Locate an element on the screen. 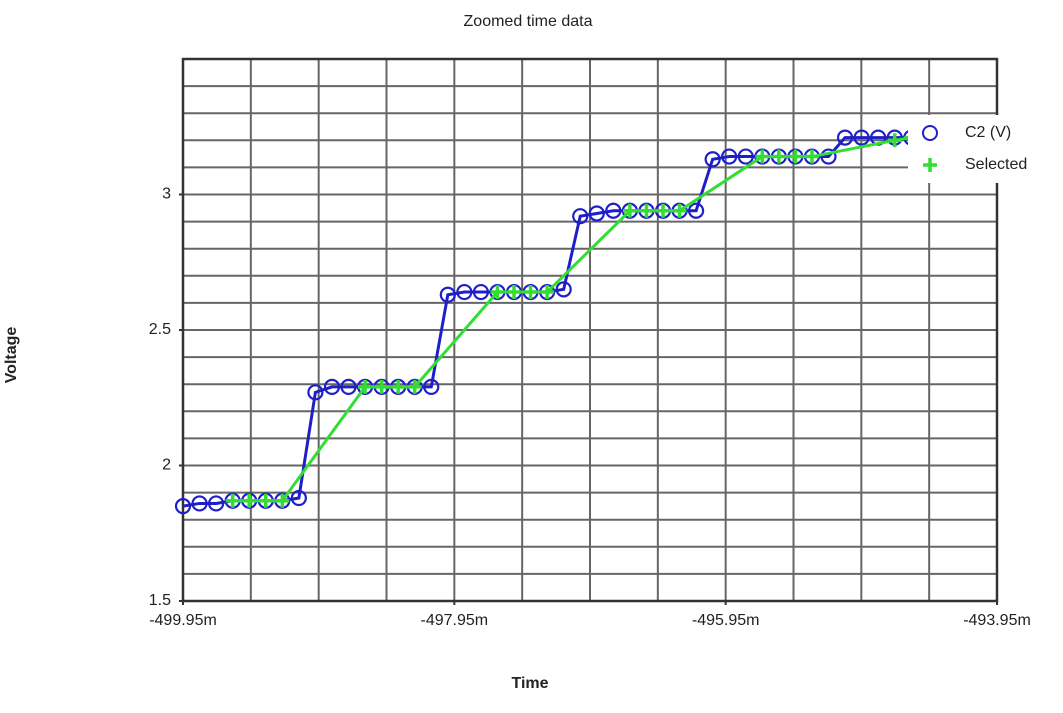  legend-label: C2 (V) is located at coordinates (988, 132).